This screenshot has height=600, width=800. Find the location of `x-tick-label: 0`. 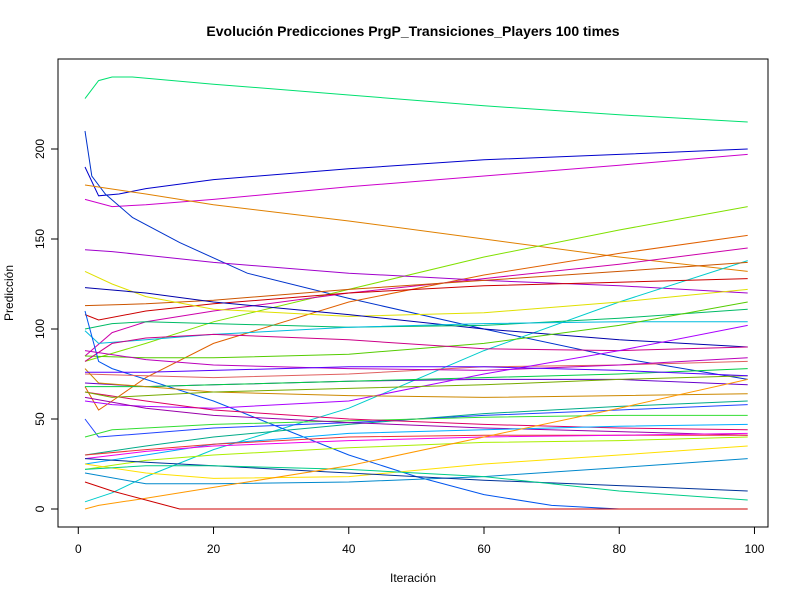

x-tick-label: 0 is located at coordinates (78, 549).